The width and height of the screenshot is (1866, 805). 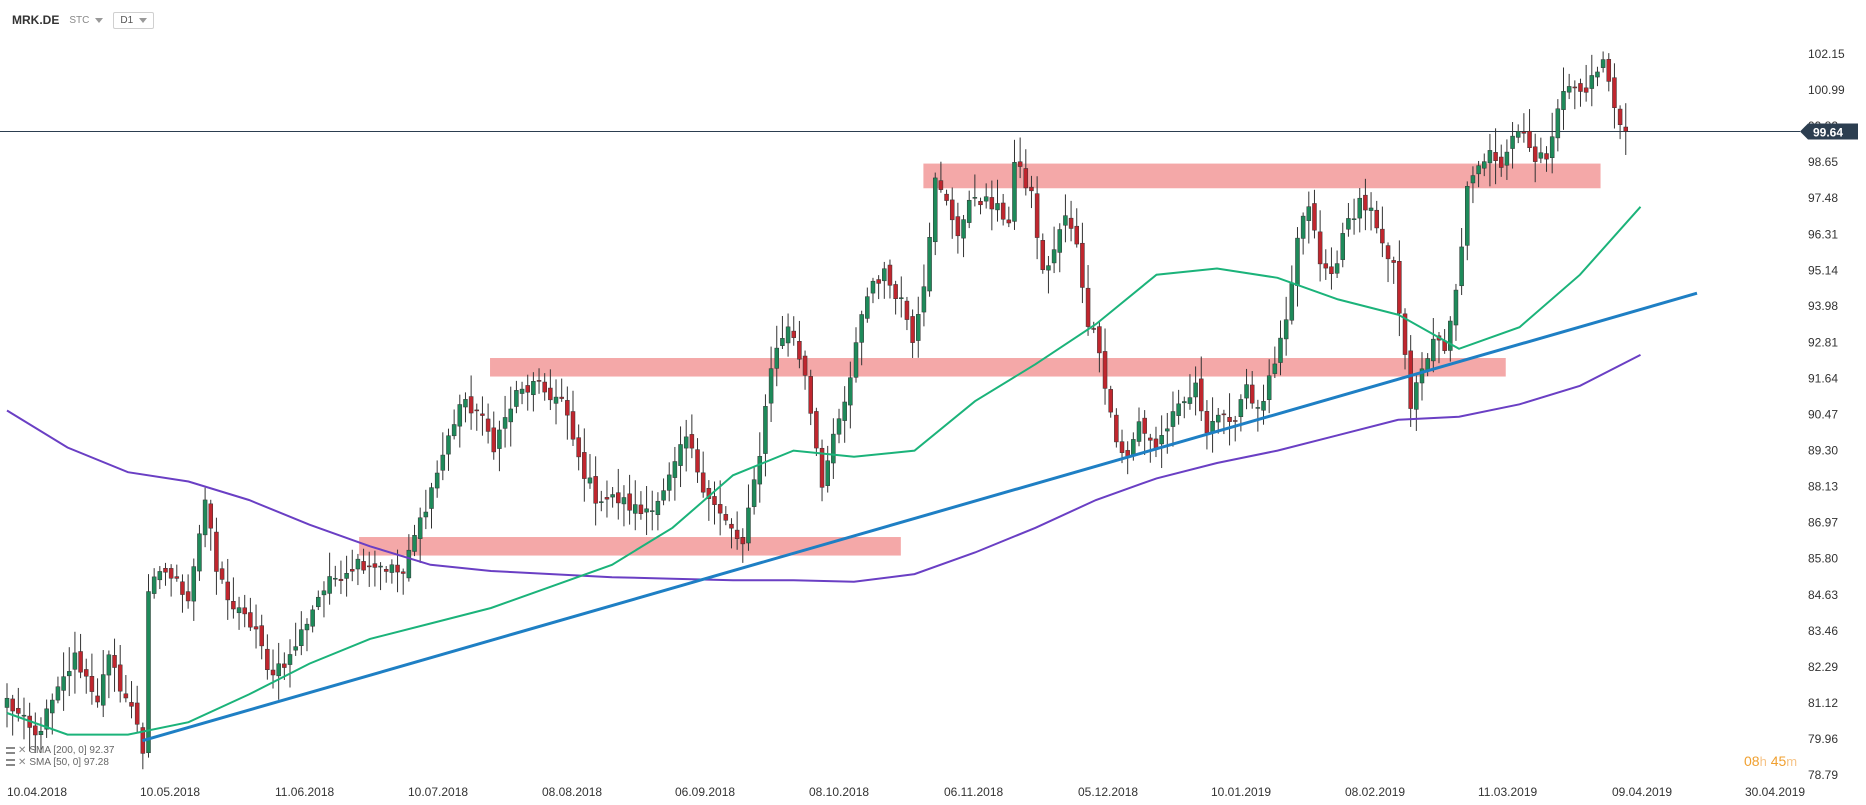 What do you see at coordinates (1108, 792) in the screenshot?
I see `x-tick-label: 05.12.2018` at bounding box center [1108, 792].